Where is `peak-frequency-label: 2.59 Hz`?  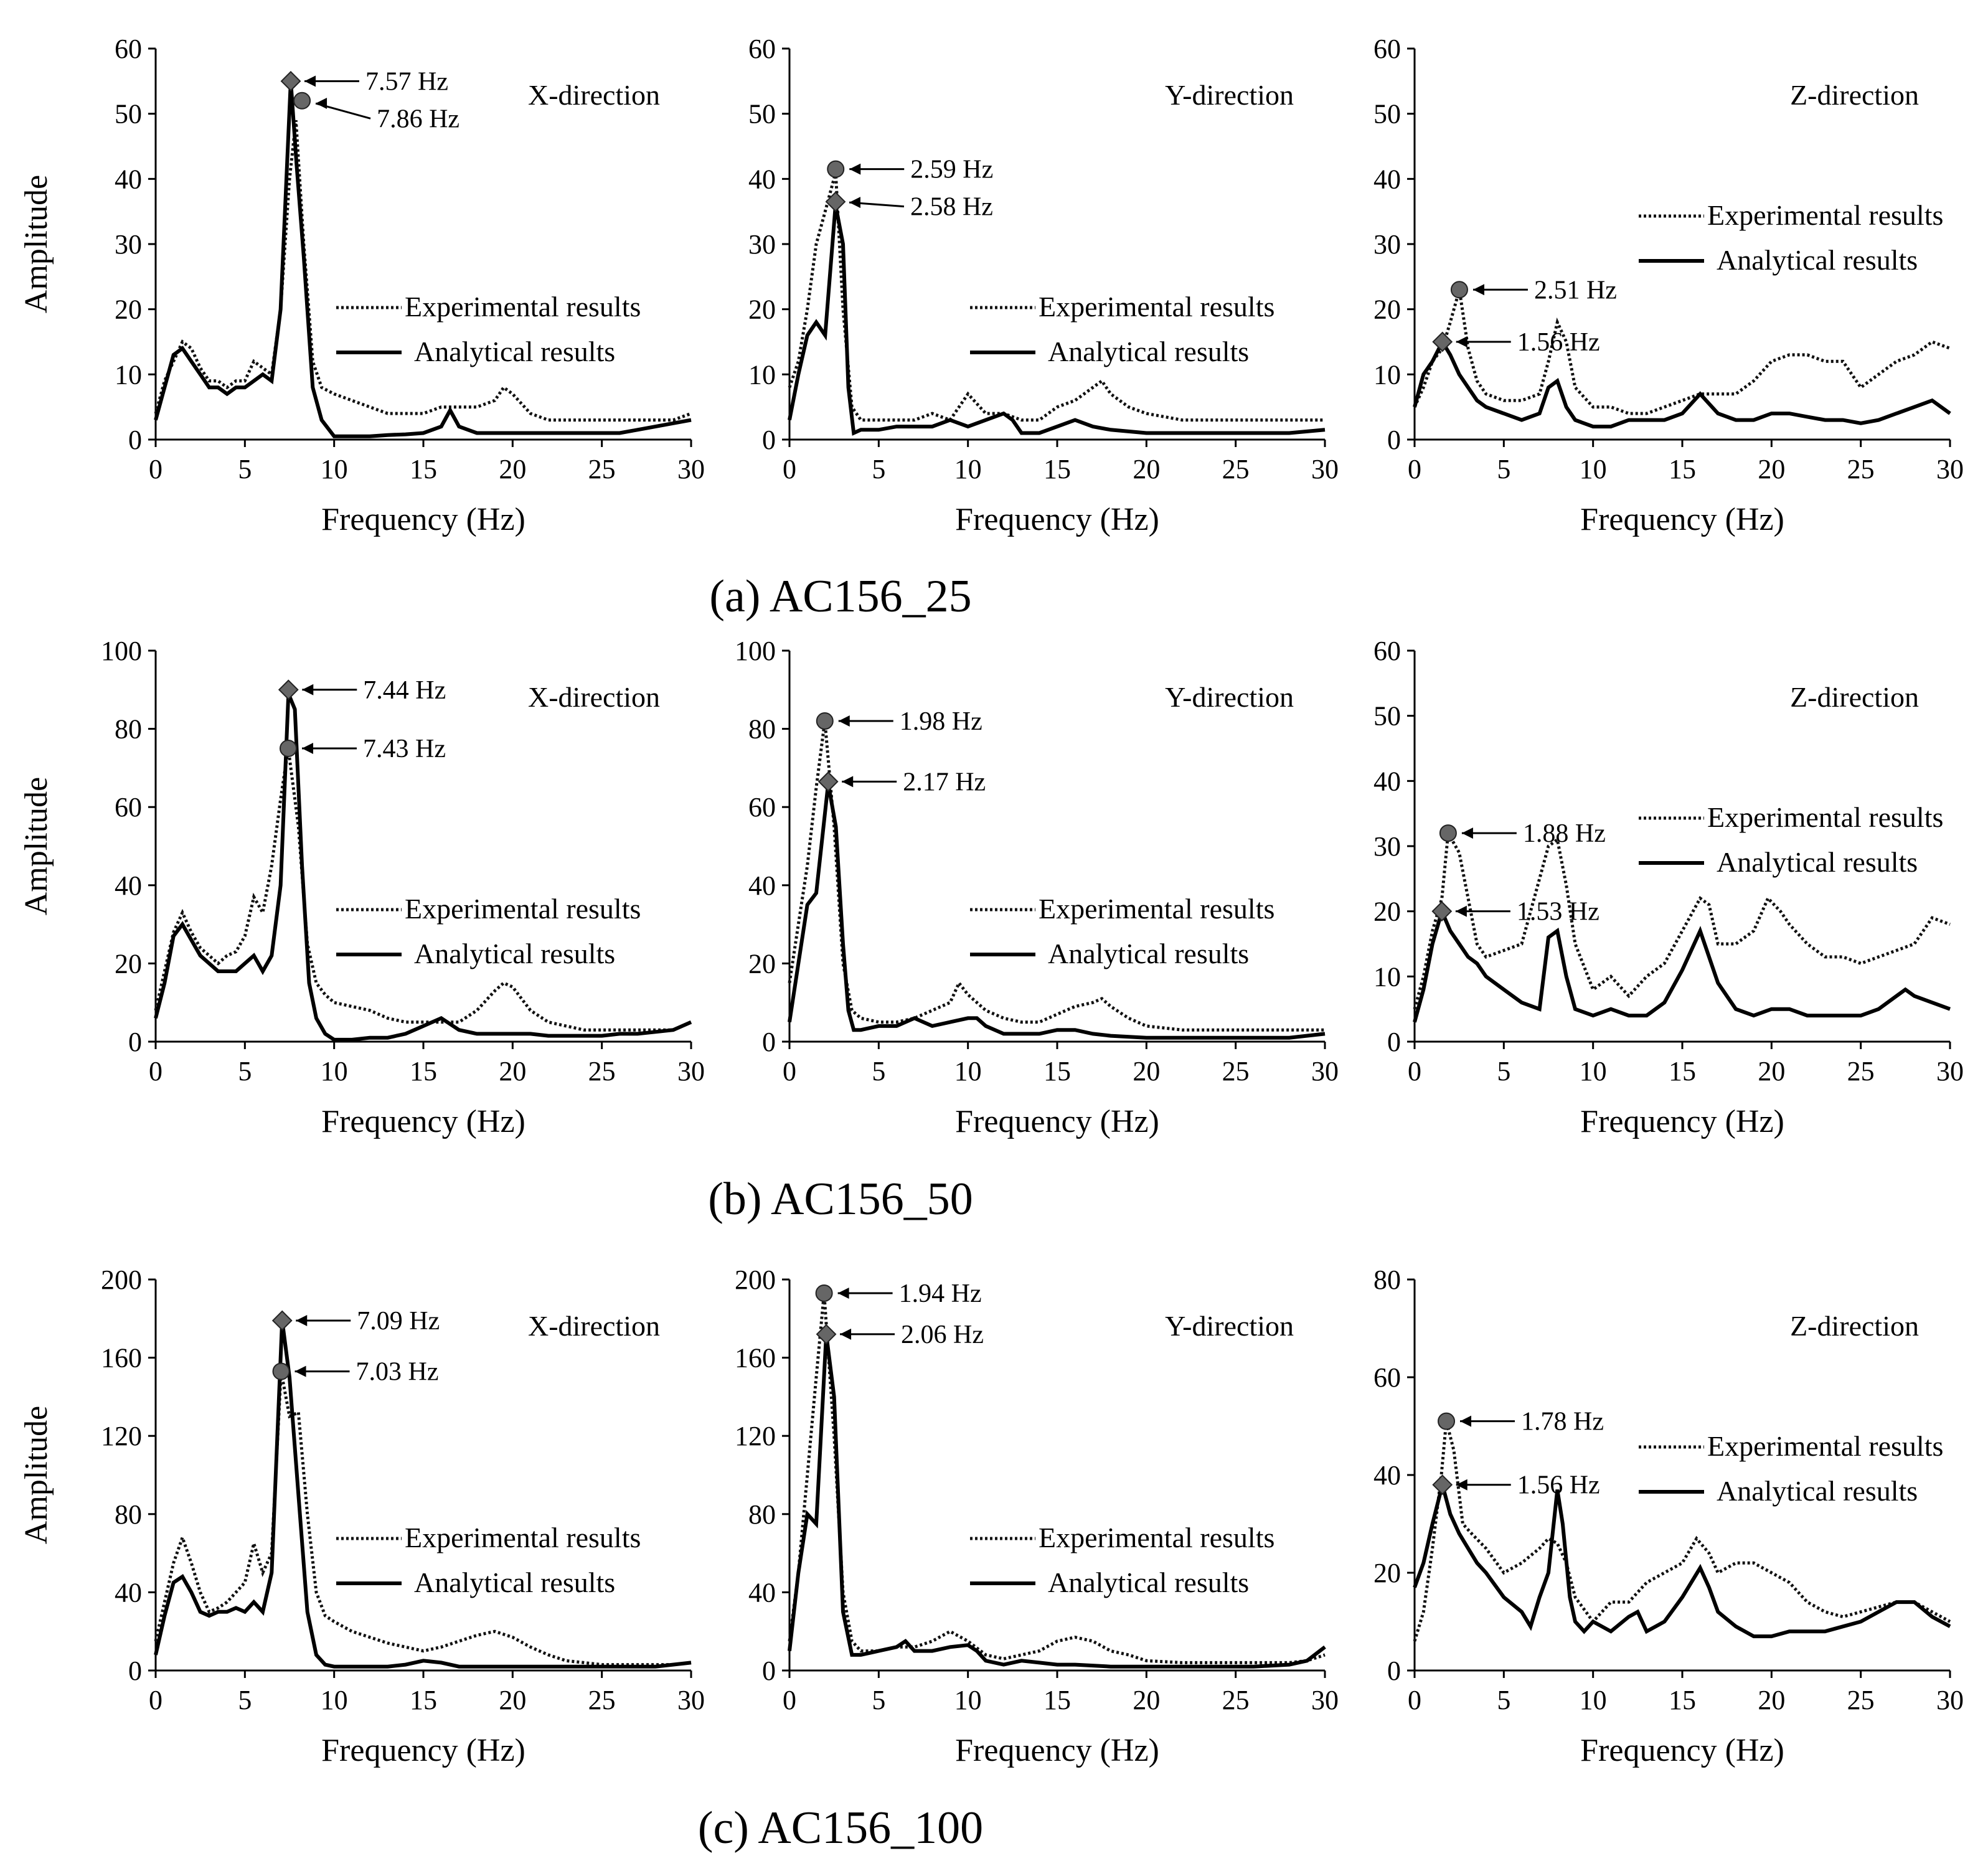
peak-frequency-label: 2.59 Hz is located at coordinates (951, 170).